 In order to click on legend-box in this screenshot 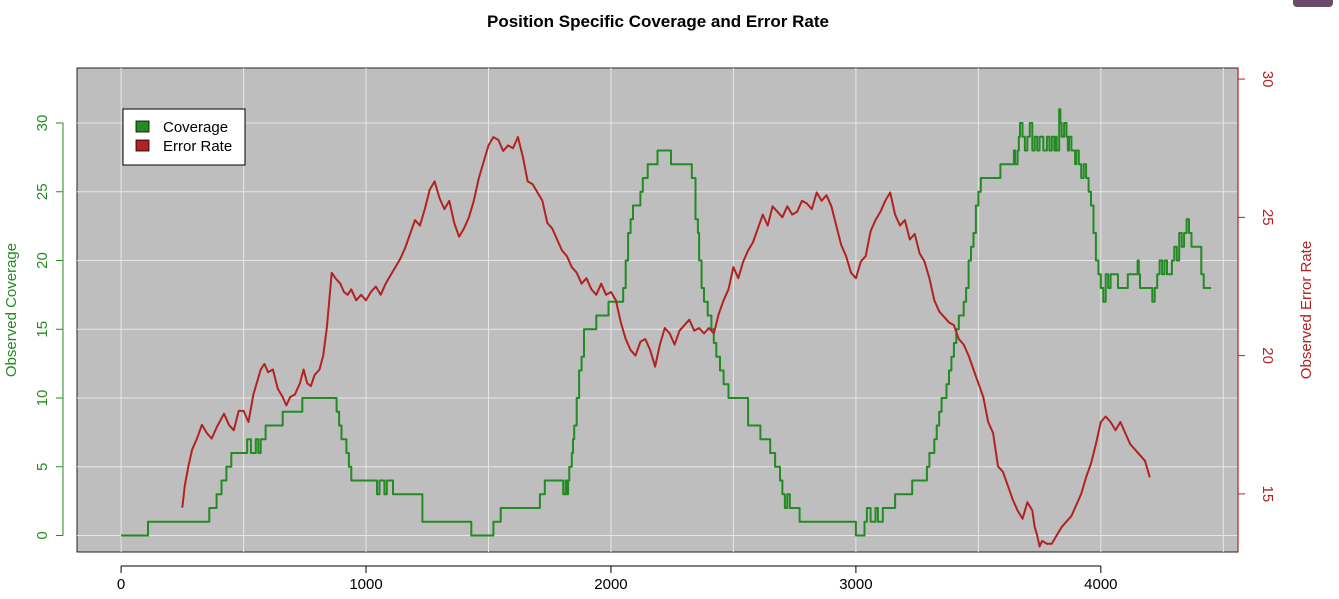, I will do `click(184, 137)`.